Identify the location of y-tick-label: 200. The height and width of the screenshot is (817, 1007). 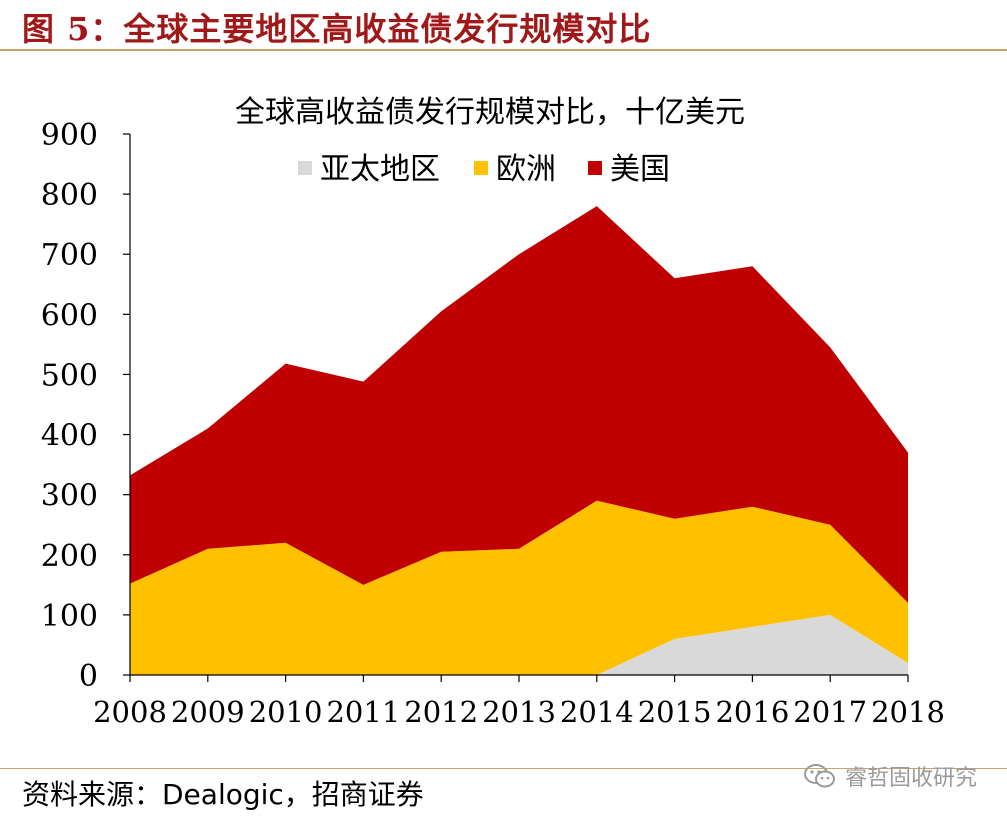
(69, 556).